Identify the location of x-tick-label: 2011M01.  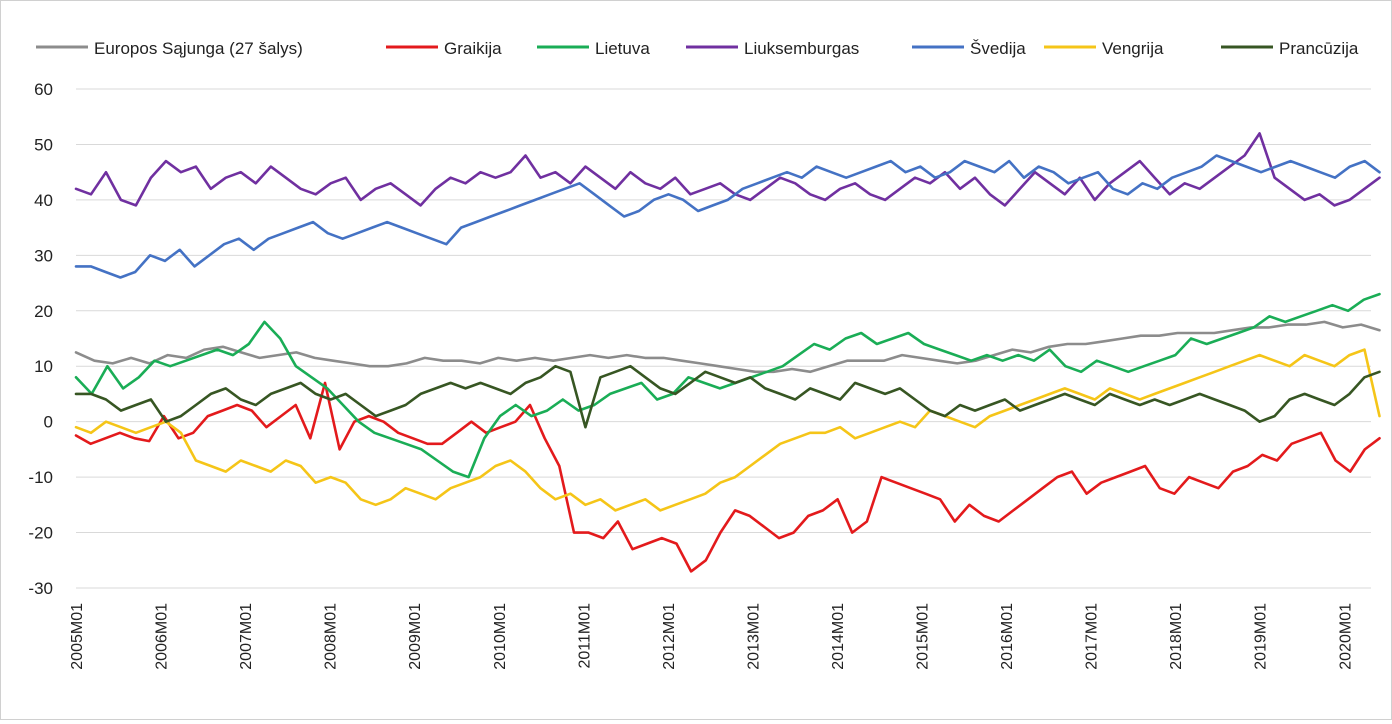
(584, 636).